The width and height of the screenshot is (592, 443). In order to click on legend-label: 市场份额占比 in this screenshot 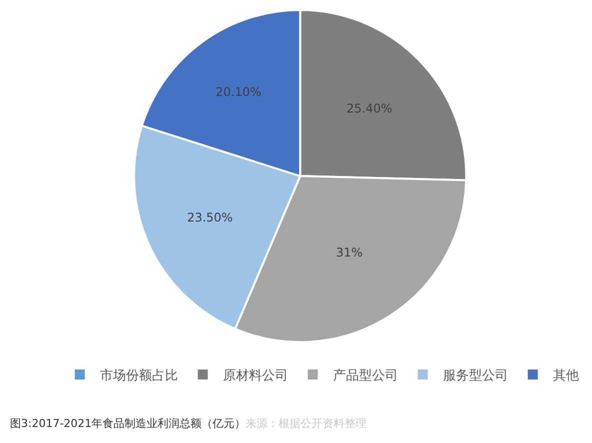, I will do `click(139, 376)`.